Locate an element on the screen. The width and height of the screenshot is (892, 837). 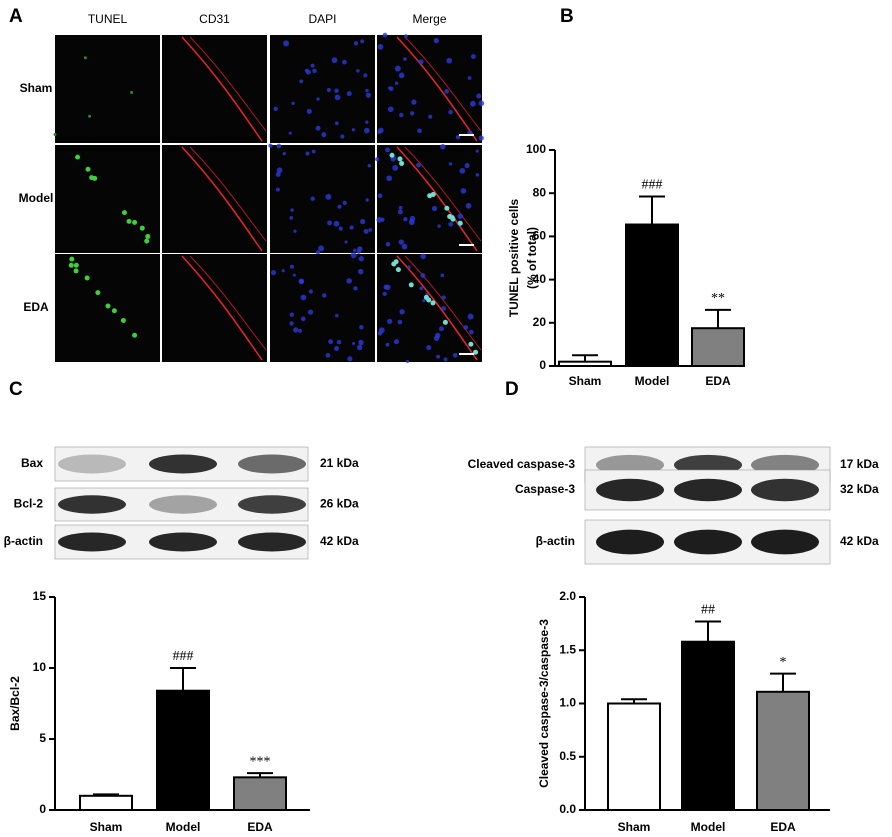
panel-label: C is located at coordinates (16, 389).